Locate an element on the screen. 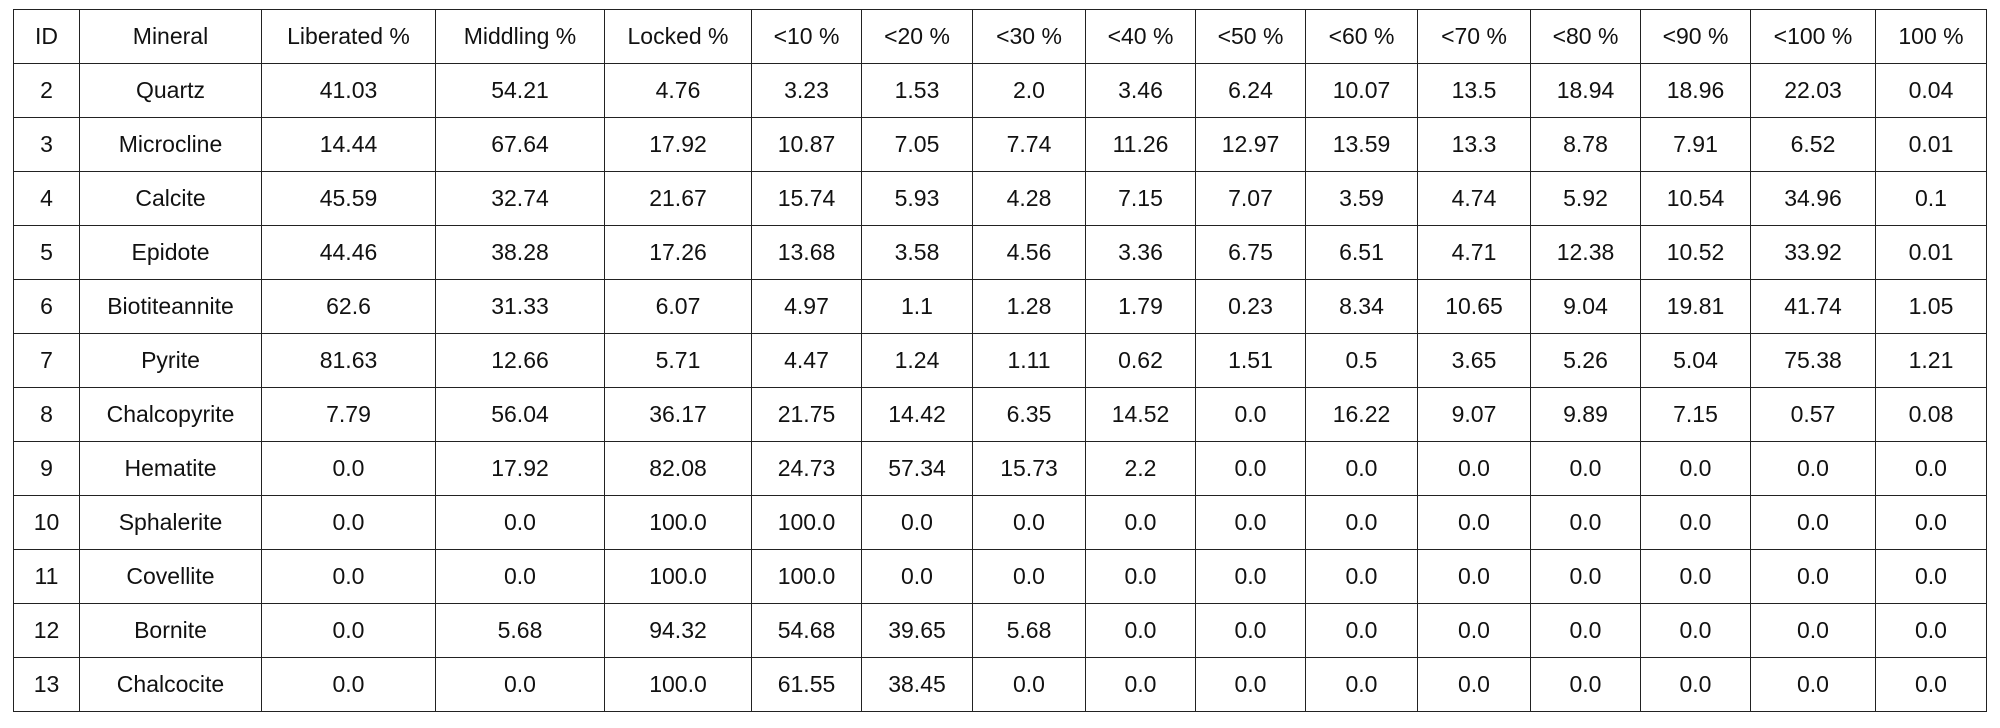  table-cell: 14.44 is located at coordinates (348, 144).